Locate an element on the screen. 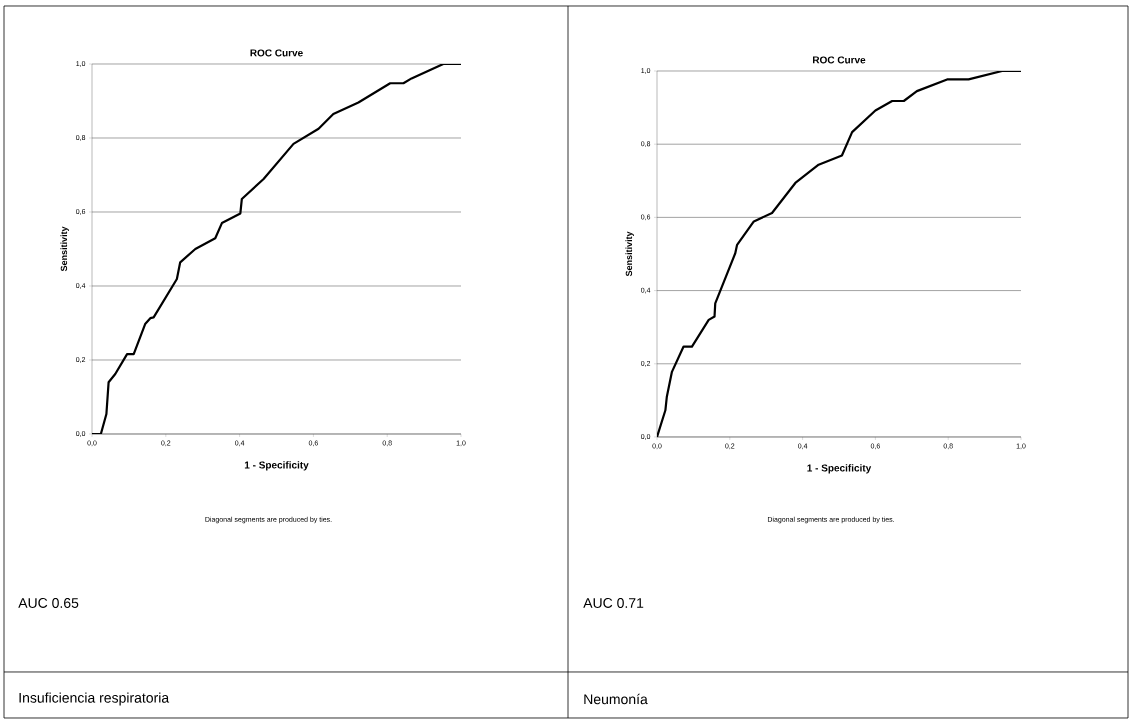  text: Neumonía is located at coordinates (616, 699).